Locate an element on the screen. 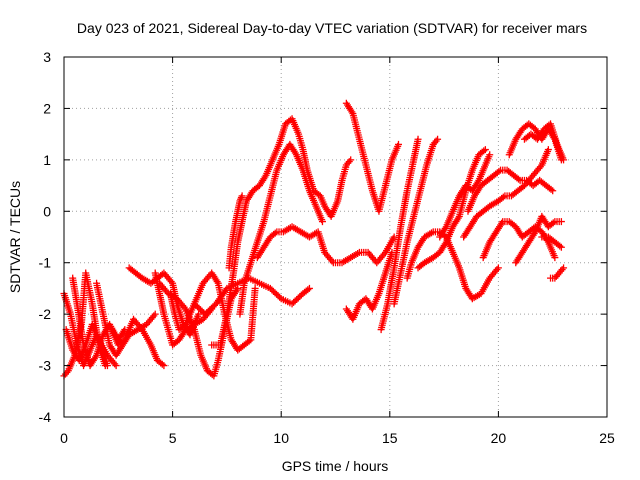  x-tick-label: 15 is located at coordinates (390, 438).